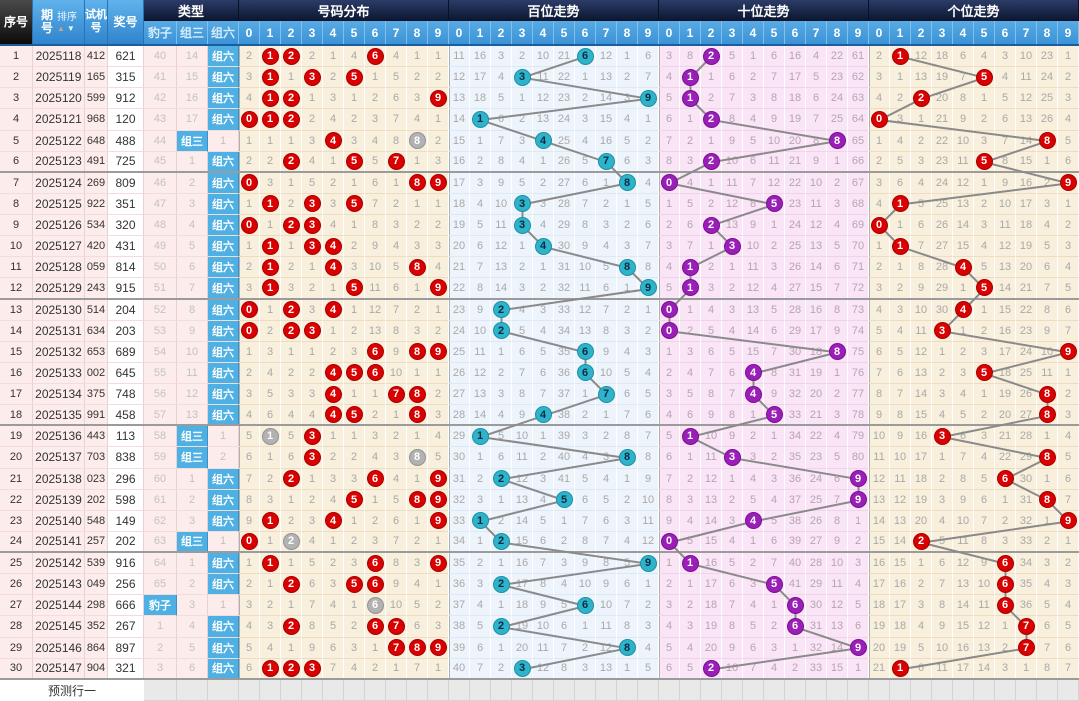  I want to click on num-cell: 38, so click(459, 627).